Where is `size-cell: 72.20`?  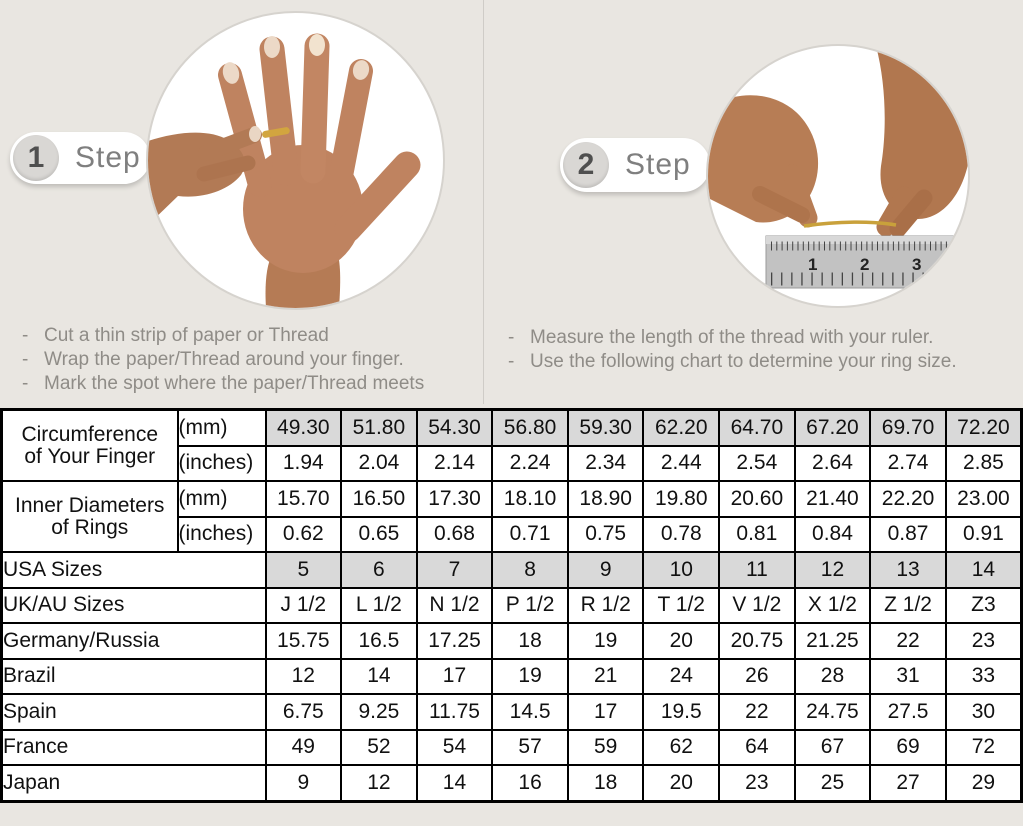
size-cell: 72.20 is located at coordinates (983, 427).